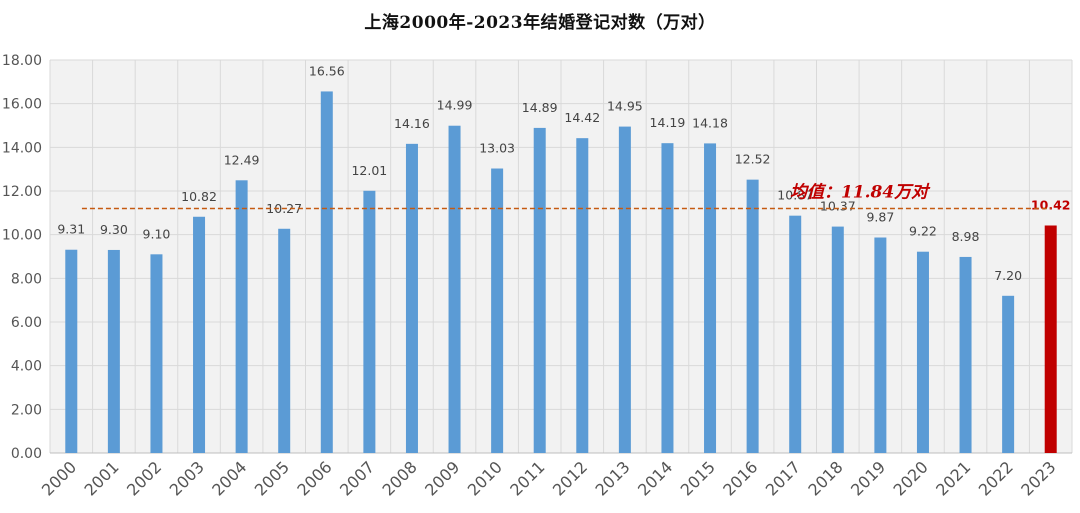 The image size is (1080, 513). What do you see at coordinates (71, 229) in the screenshot?
I see `data-label: 9.31` at bounding box center [71, 229].